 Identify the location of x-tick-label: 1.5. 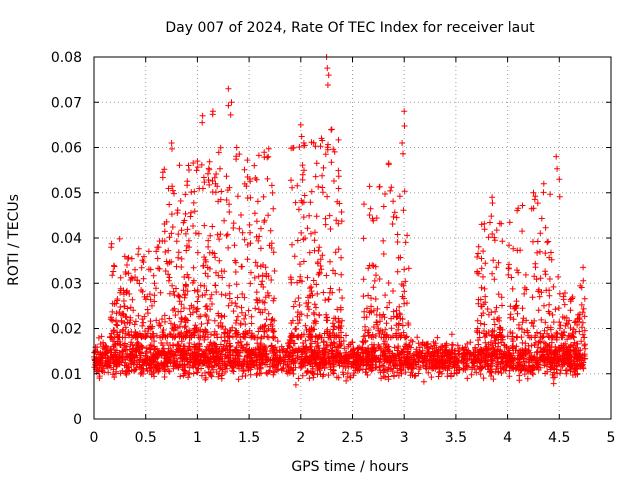
(249, 438).